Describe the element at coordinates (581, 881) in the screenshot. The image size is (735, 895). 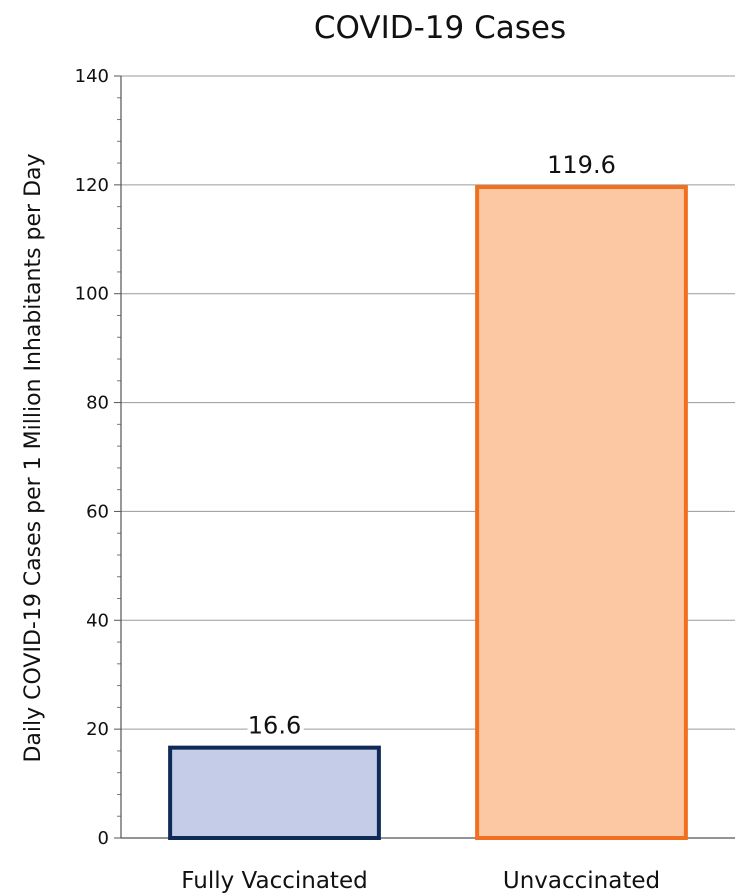
I see `x-category-label: Unvaccinated` at that location.